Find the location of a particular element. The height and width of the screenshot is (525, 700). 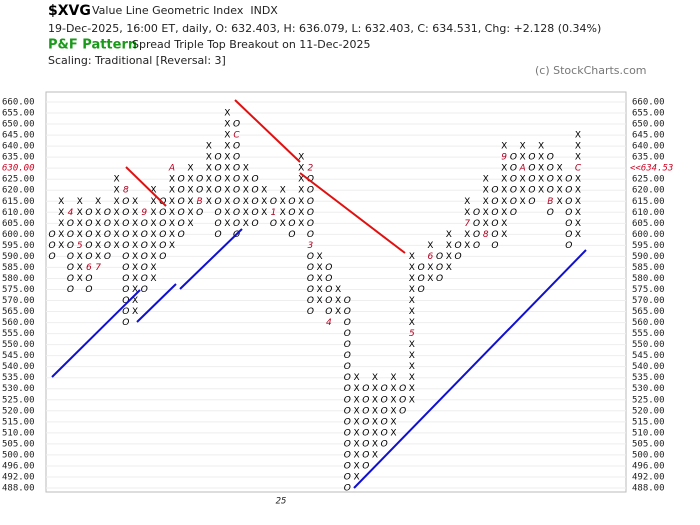

pf-column: XXX is located at coordinates (338, 301).